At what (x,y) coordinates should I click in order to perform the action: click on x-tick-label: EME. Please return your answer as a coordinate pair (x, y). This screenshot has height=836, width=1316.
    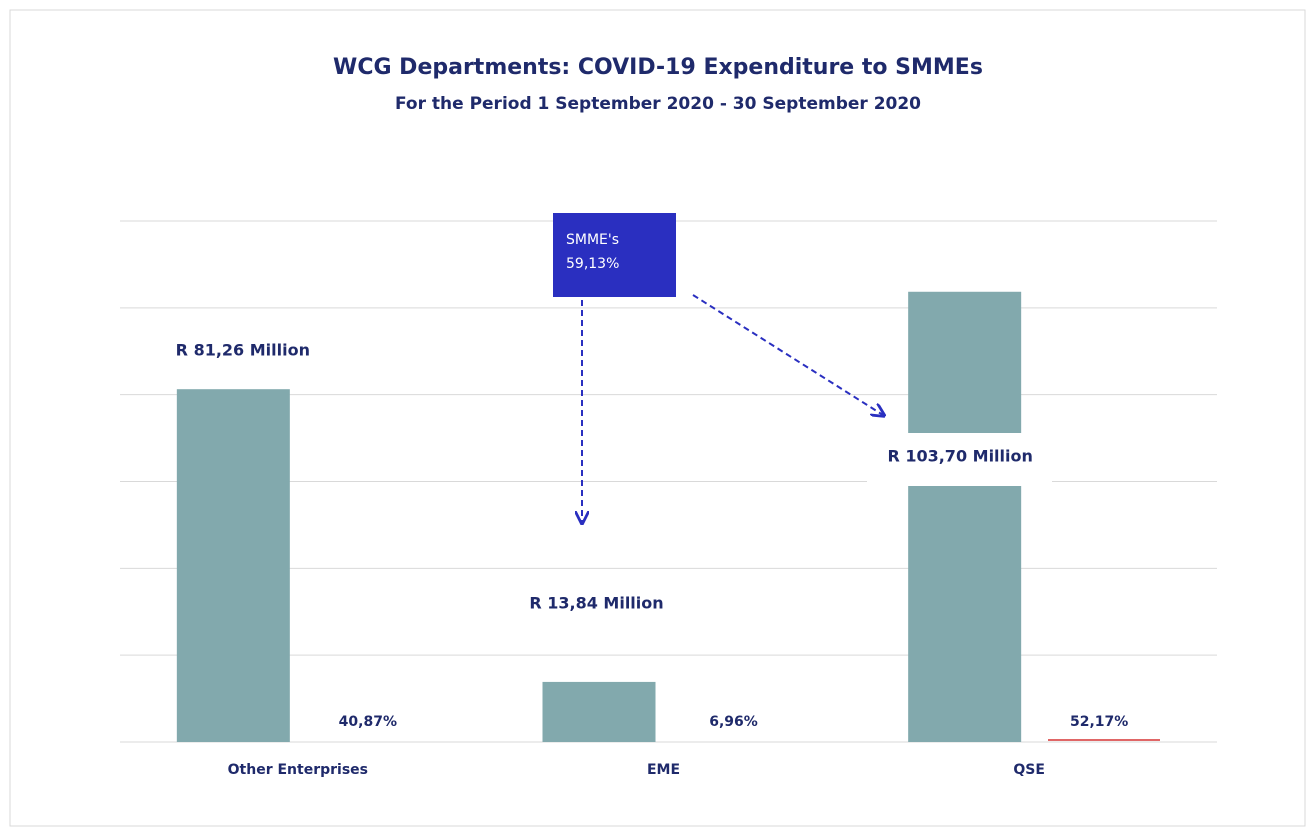
    Looking at the image, I should click on (663, 770).